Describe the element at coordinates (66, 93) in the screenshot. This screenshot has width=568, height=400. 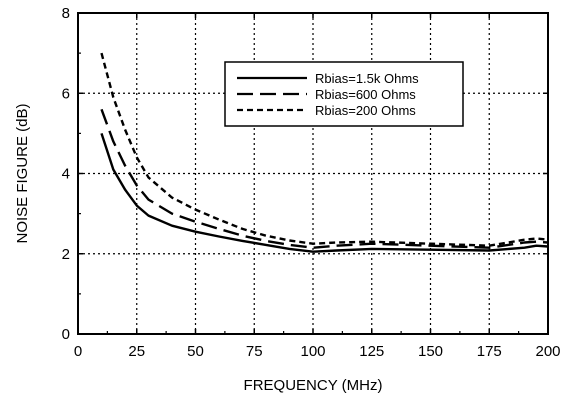
I see `y-tick-label: 6` at that location.